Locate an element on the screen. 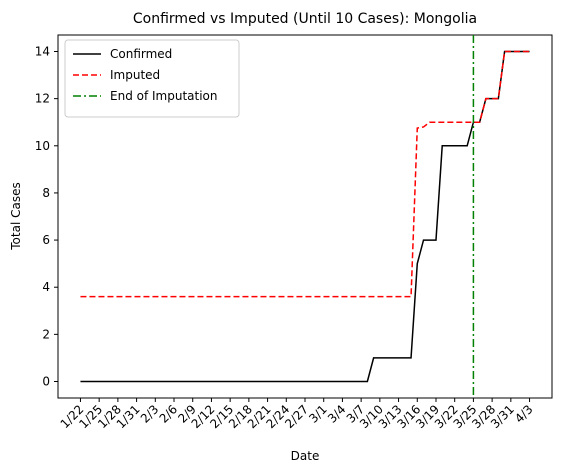 Image resolution: width=562 pixels, height=473 pixels. y-tick-label: 8 is located at coordinates (46, 193).